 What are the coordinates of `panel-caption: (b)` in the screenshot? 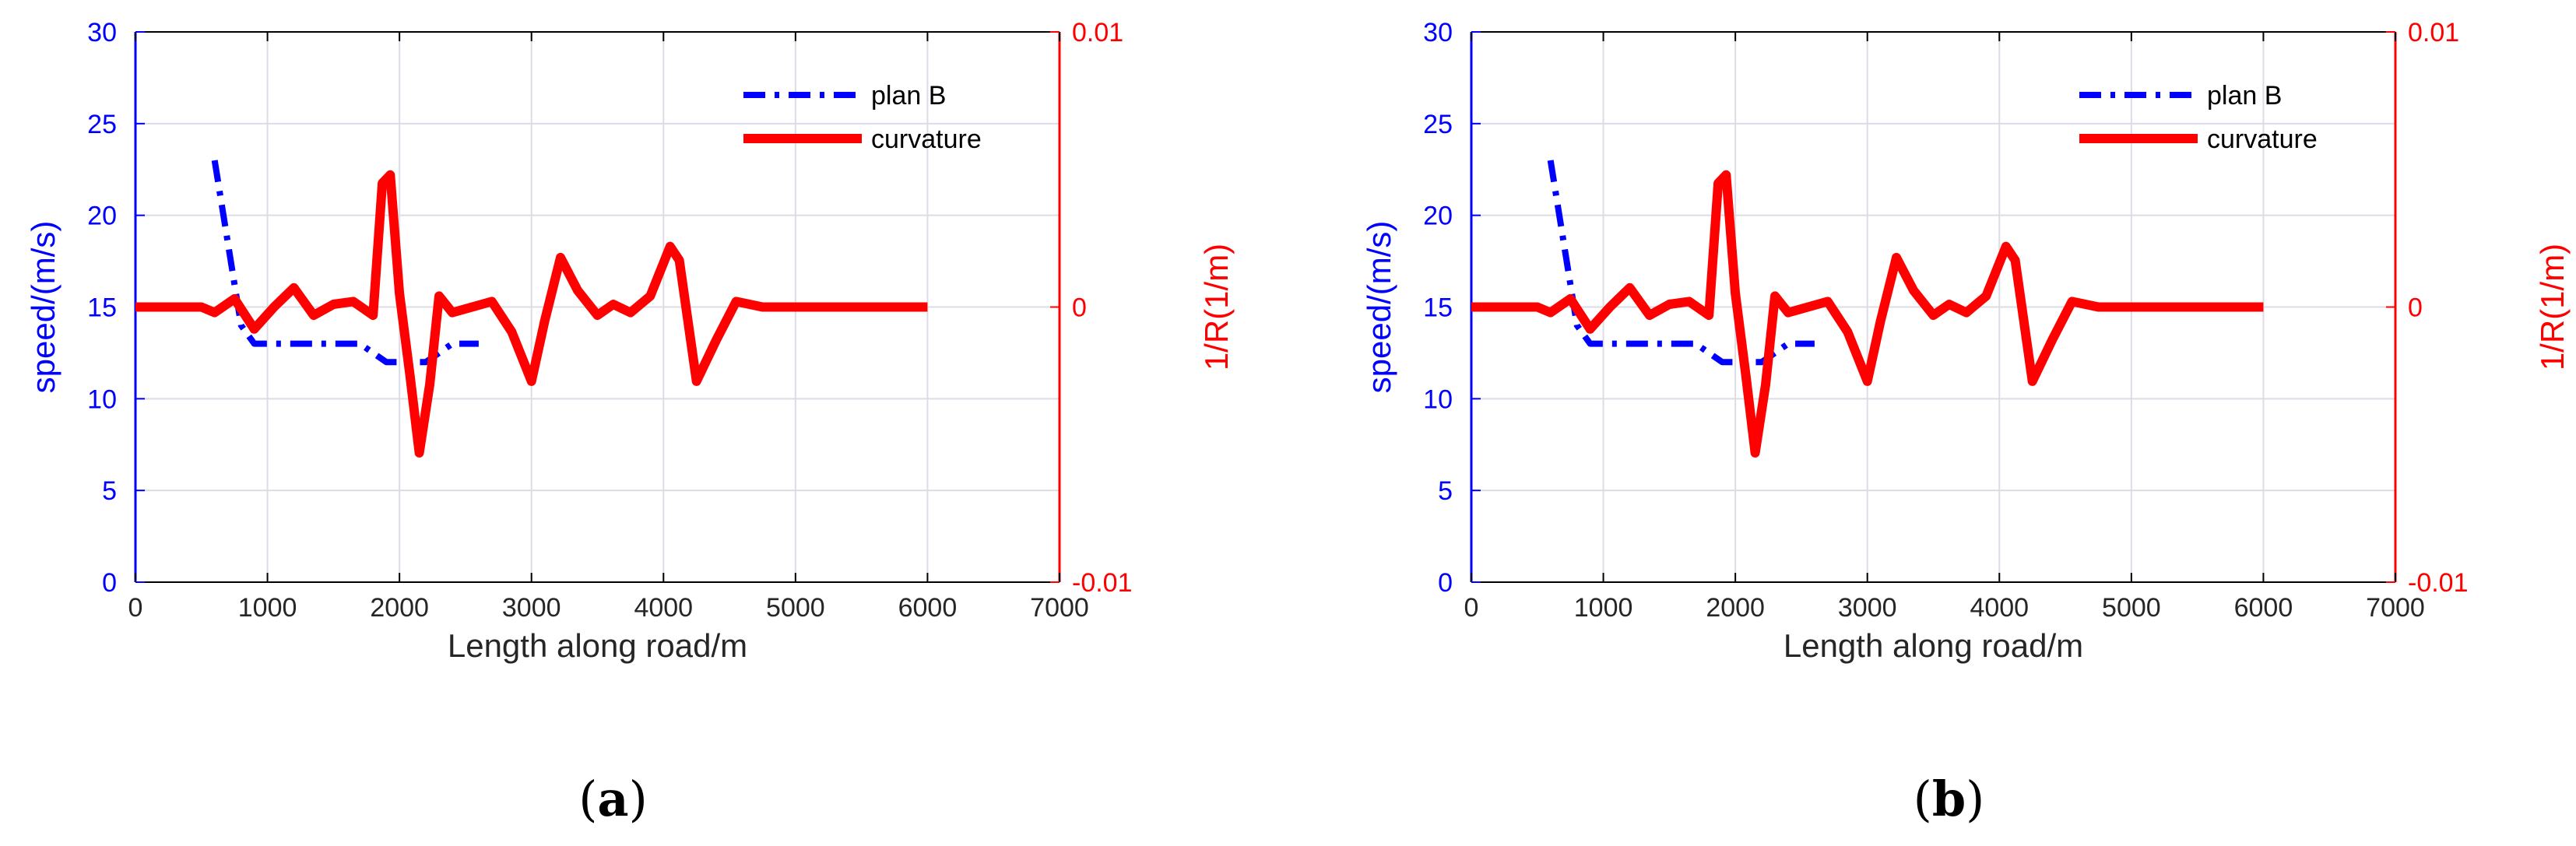 It's located at (1950, 799).